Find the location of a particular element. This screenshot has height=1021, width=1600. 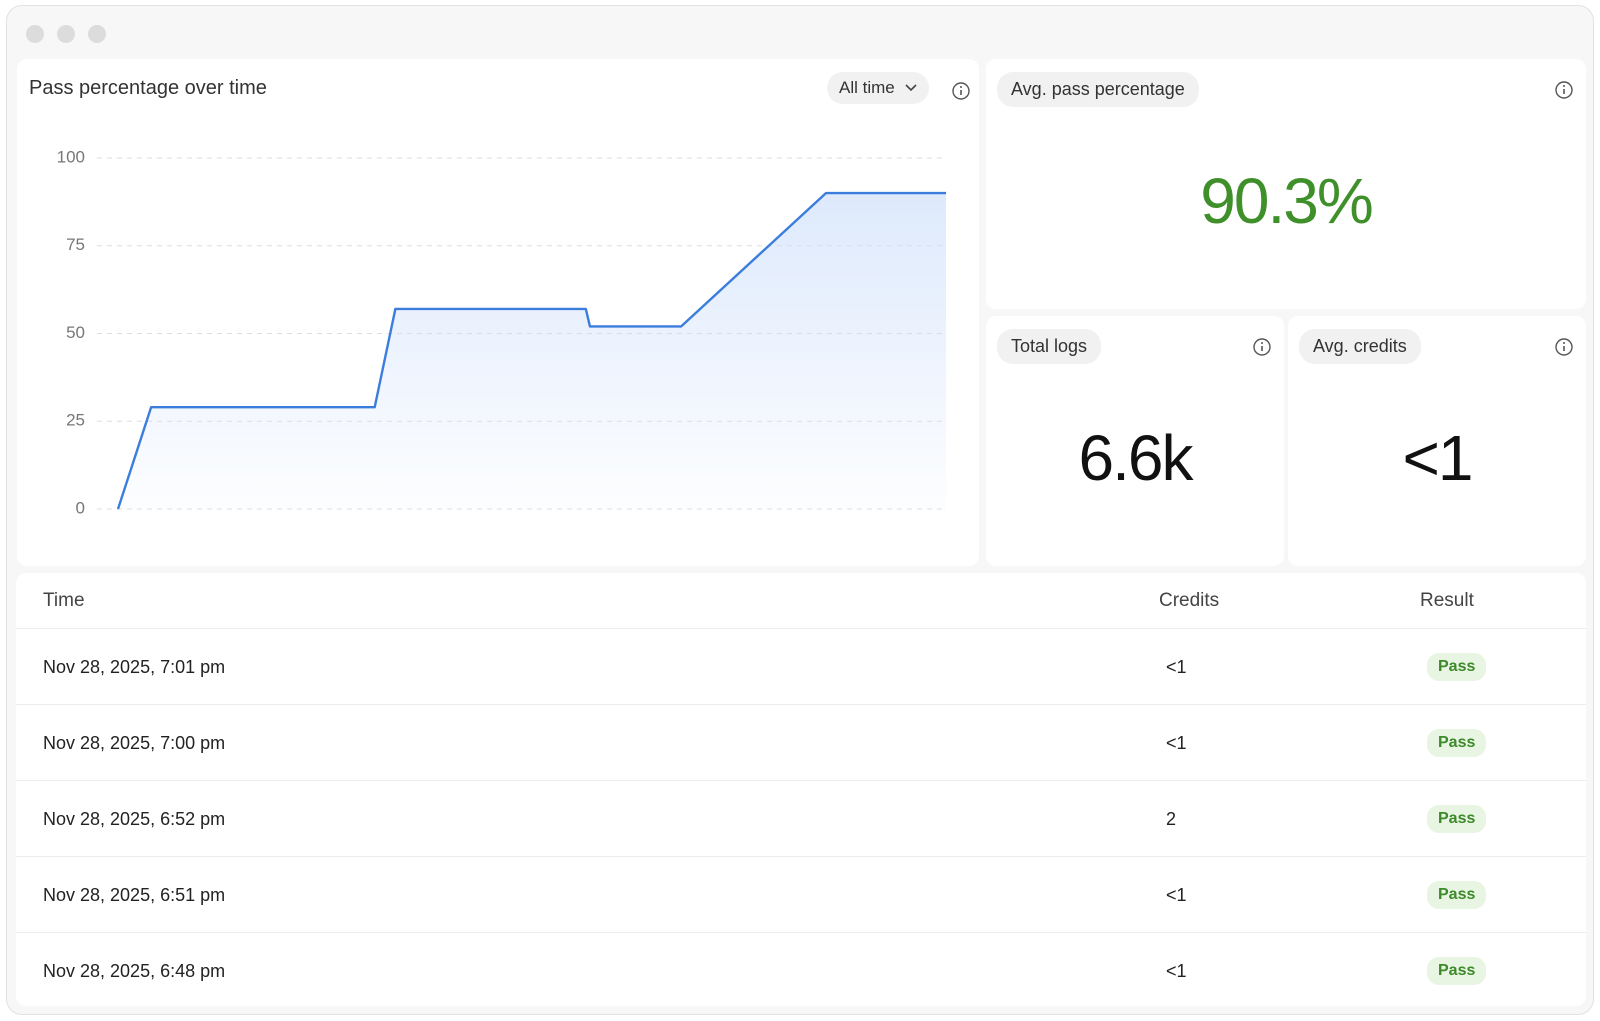

chart-title: Pass percentage over time is located at coordinates (148, 88).